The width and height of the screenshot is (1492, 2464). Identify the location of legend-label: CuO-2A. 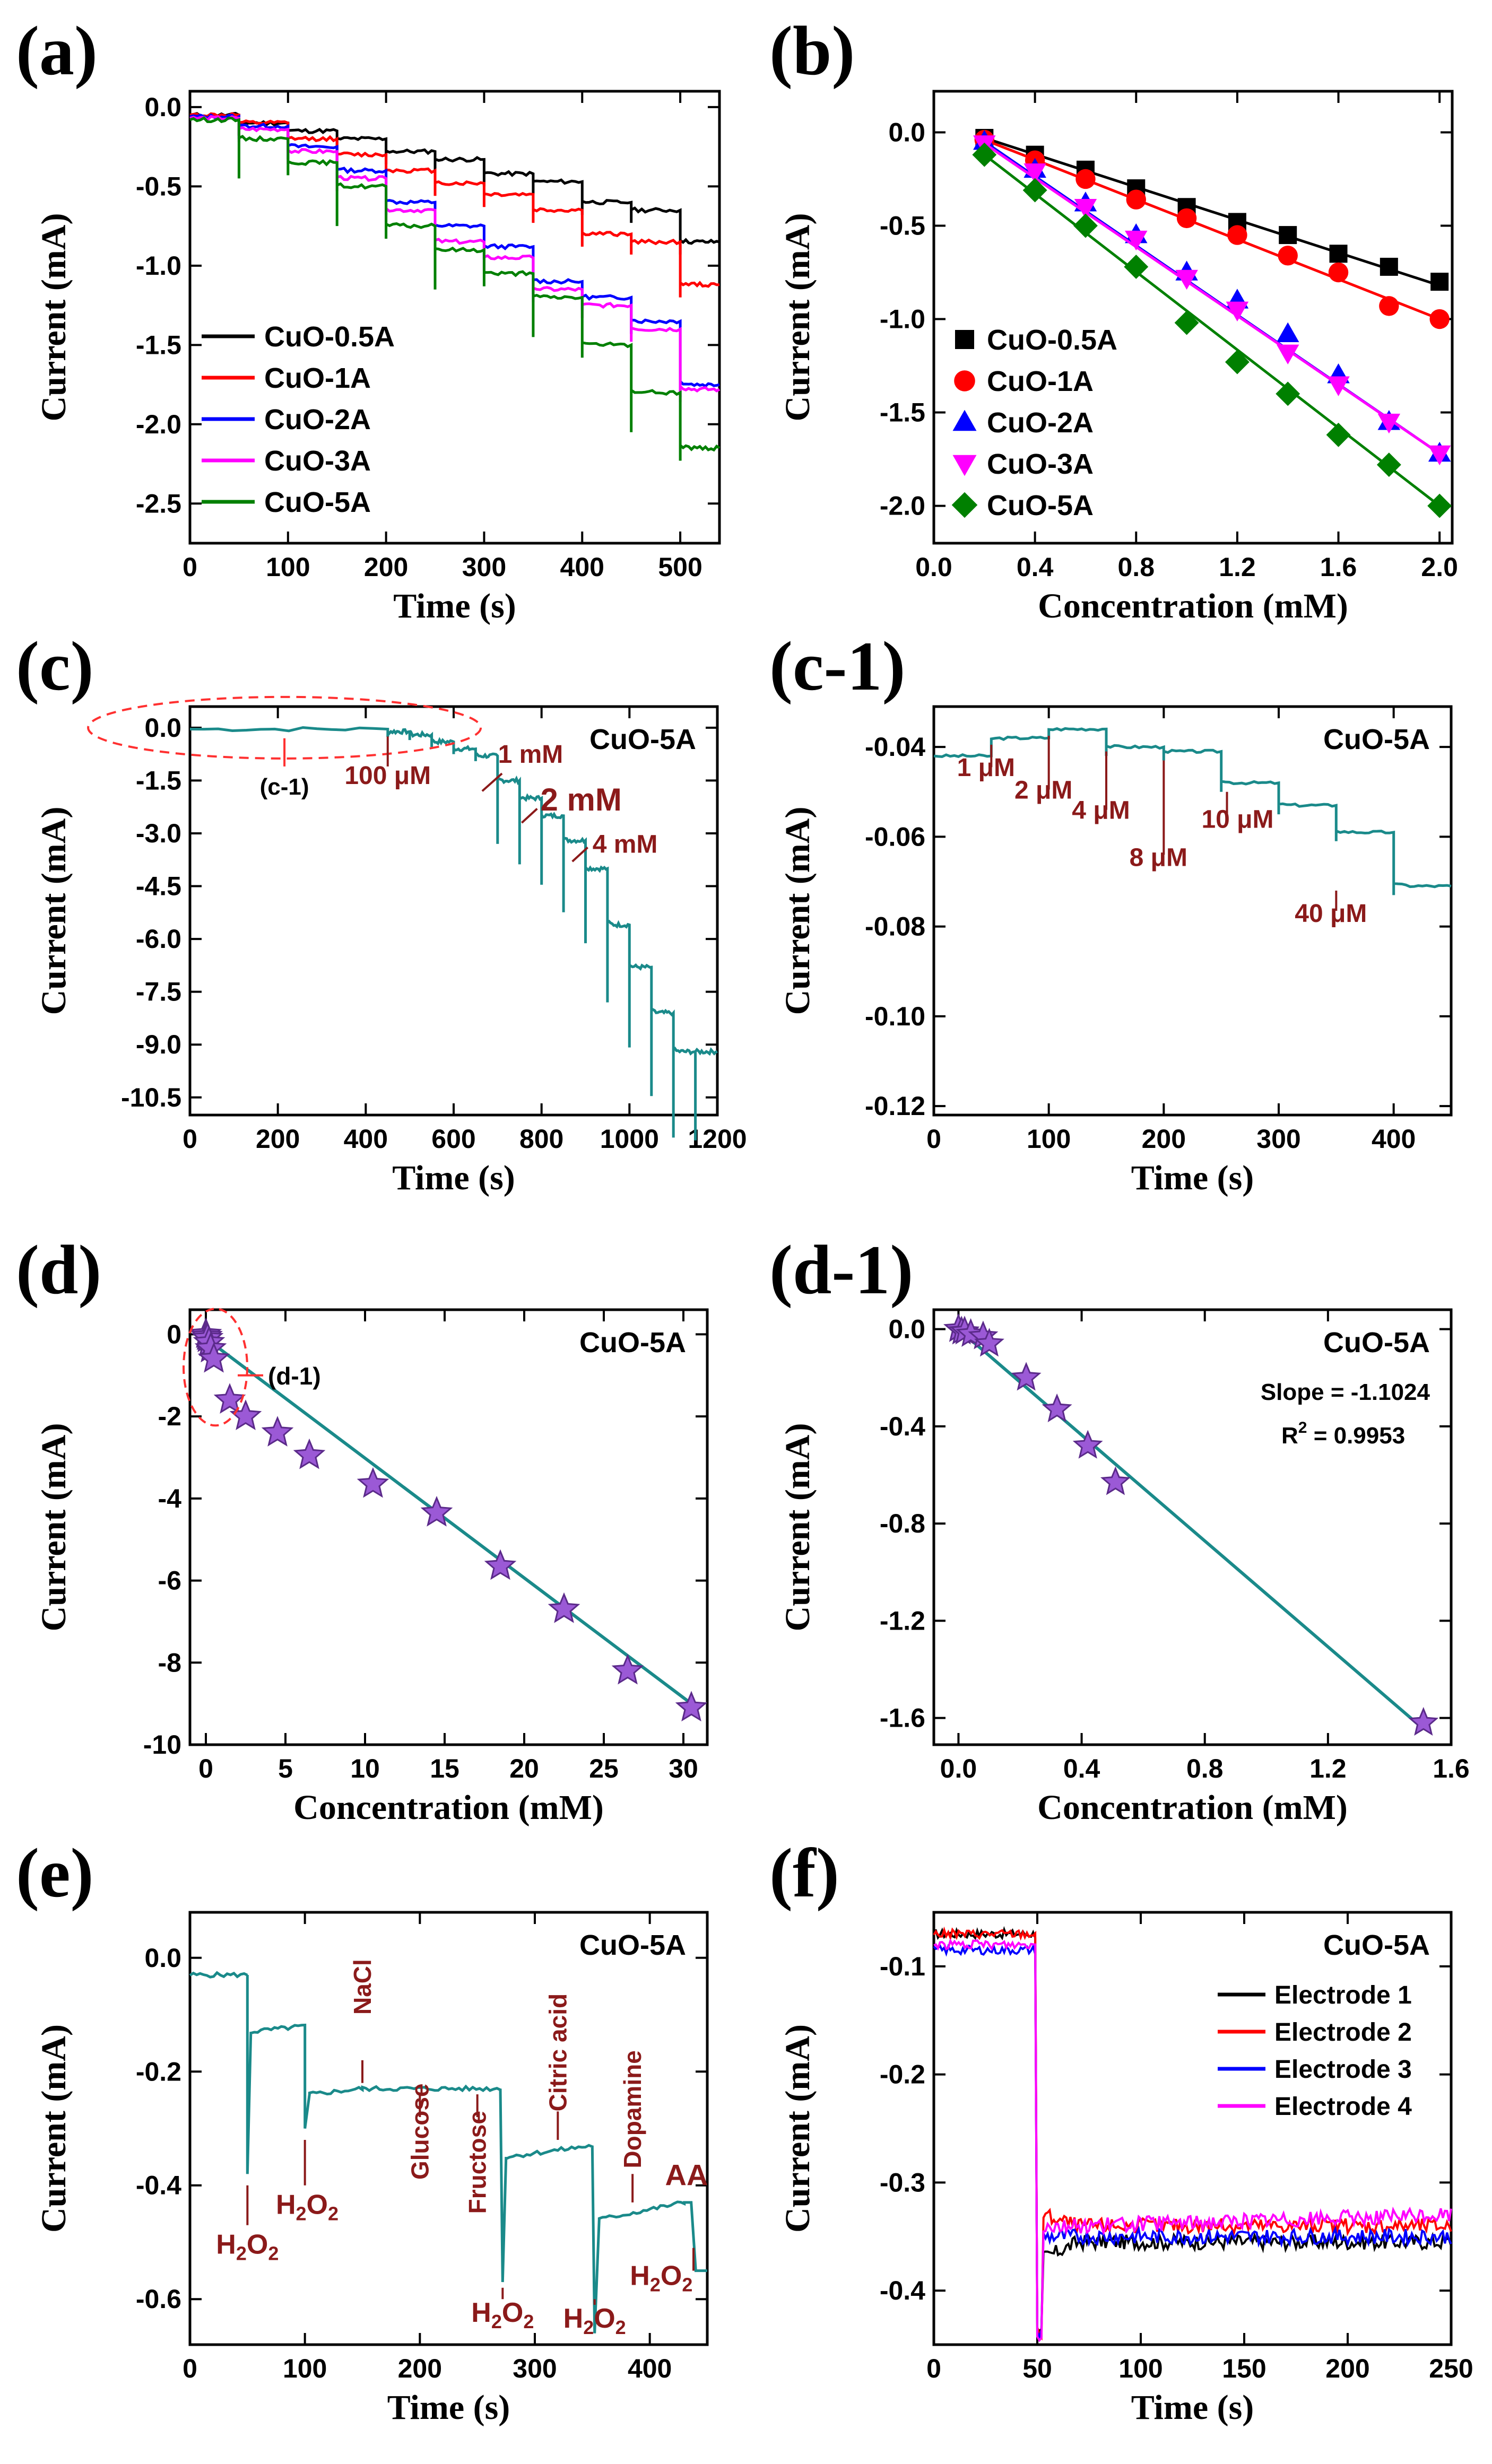
(318, 420).